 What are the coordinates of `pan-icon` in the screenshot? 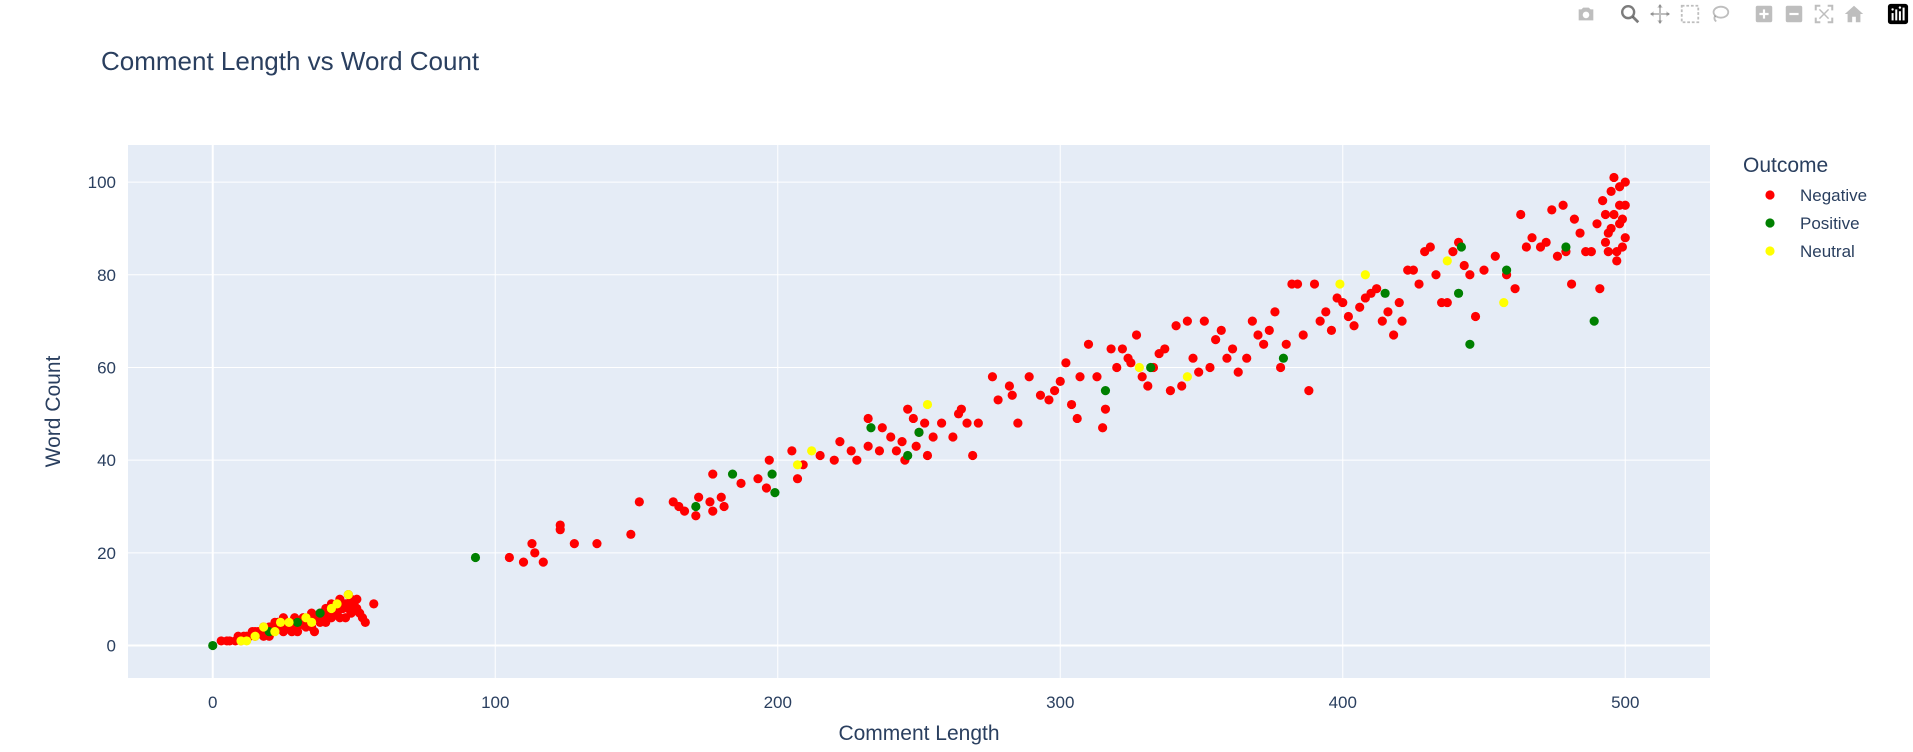 It's located at (1660, 14).